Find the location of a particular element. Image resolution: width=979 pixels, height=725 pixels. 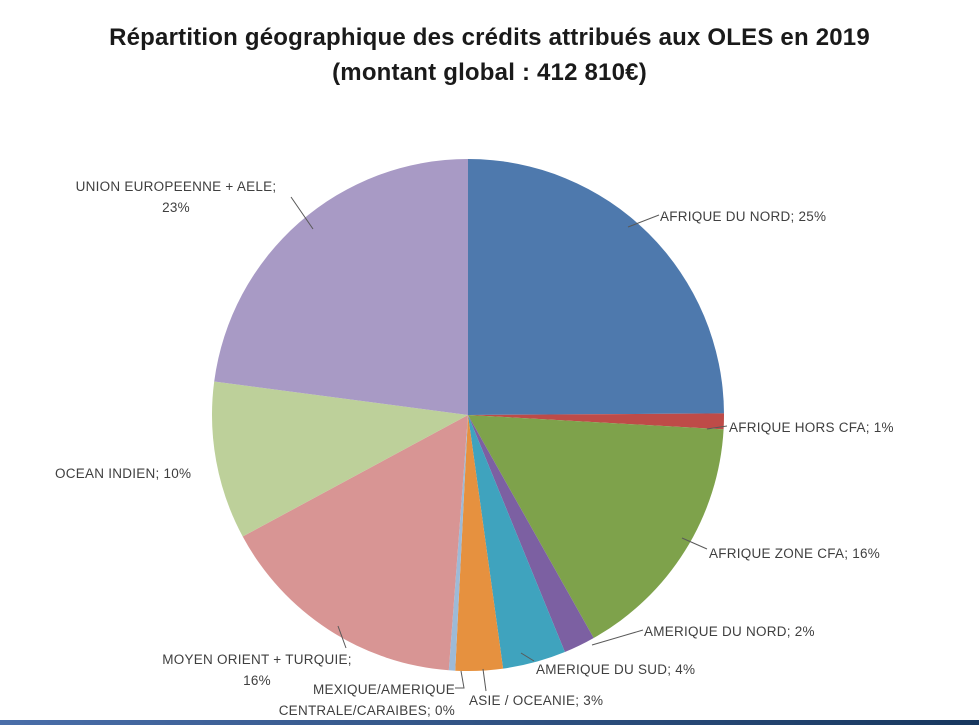

chart-title-line2: (montant global : 412 810€) is located at coordinates (489, 72).